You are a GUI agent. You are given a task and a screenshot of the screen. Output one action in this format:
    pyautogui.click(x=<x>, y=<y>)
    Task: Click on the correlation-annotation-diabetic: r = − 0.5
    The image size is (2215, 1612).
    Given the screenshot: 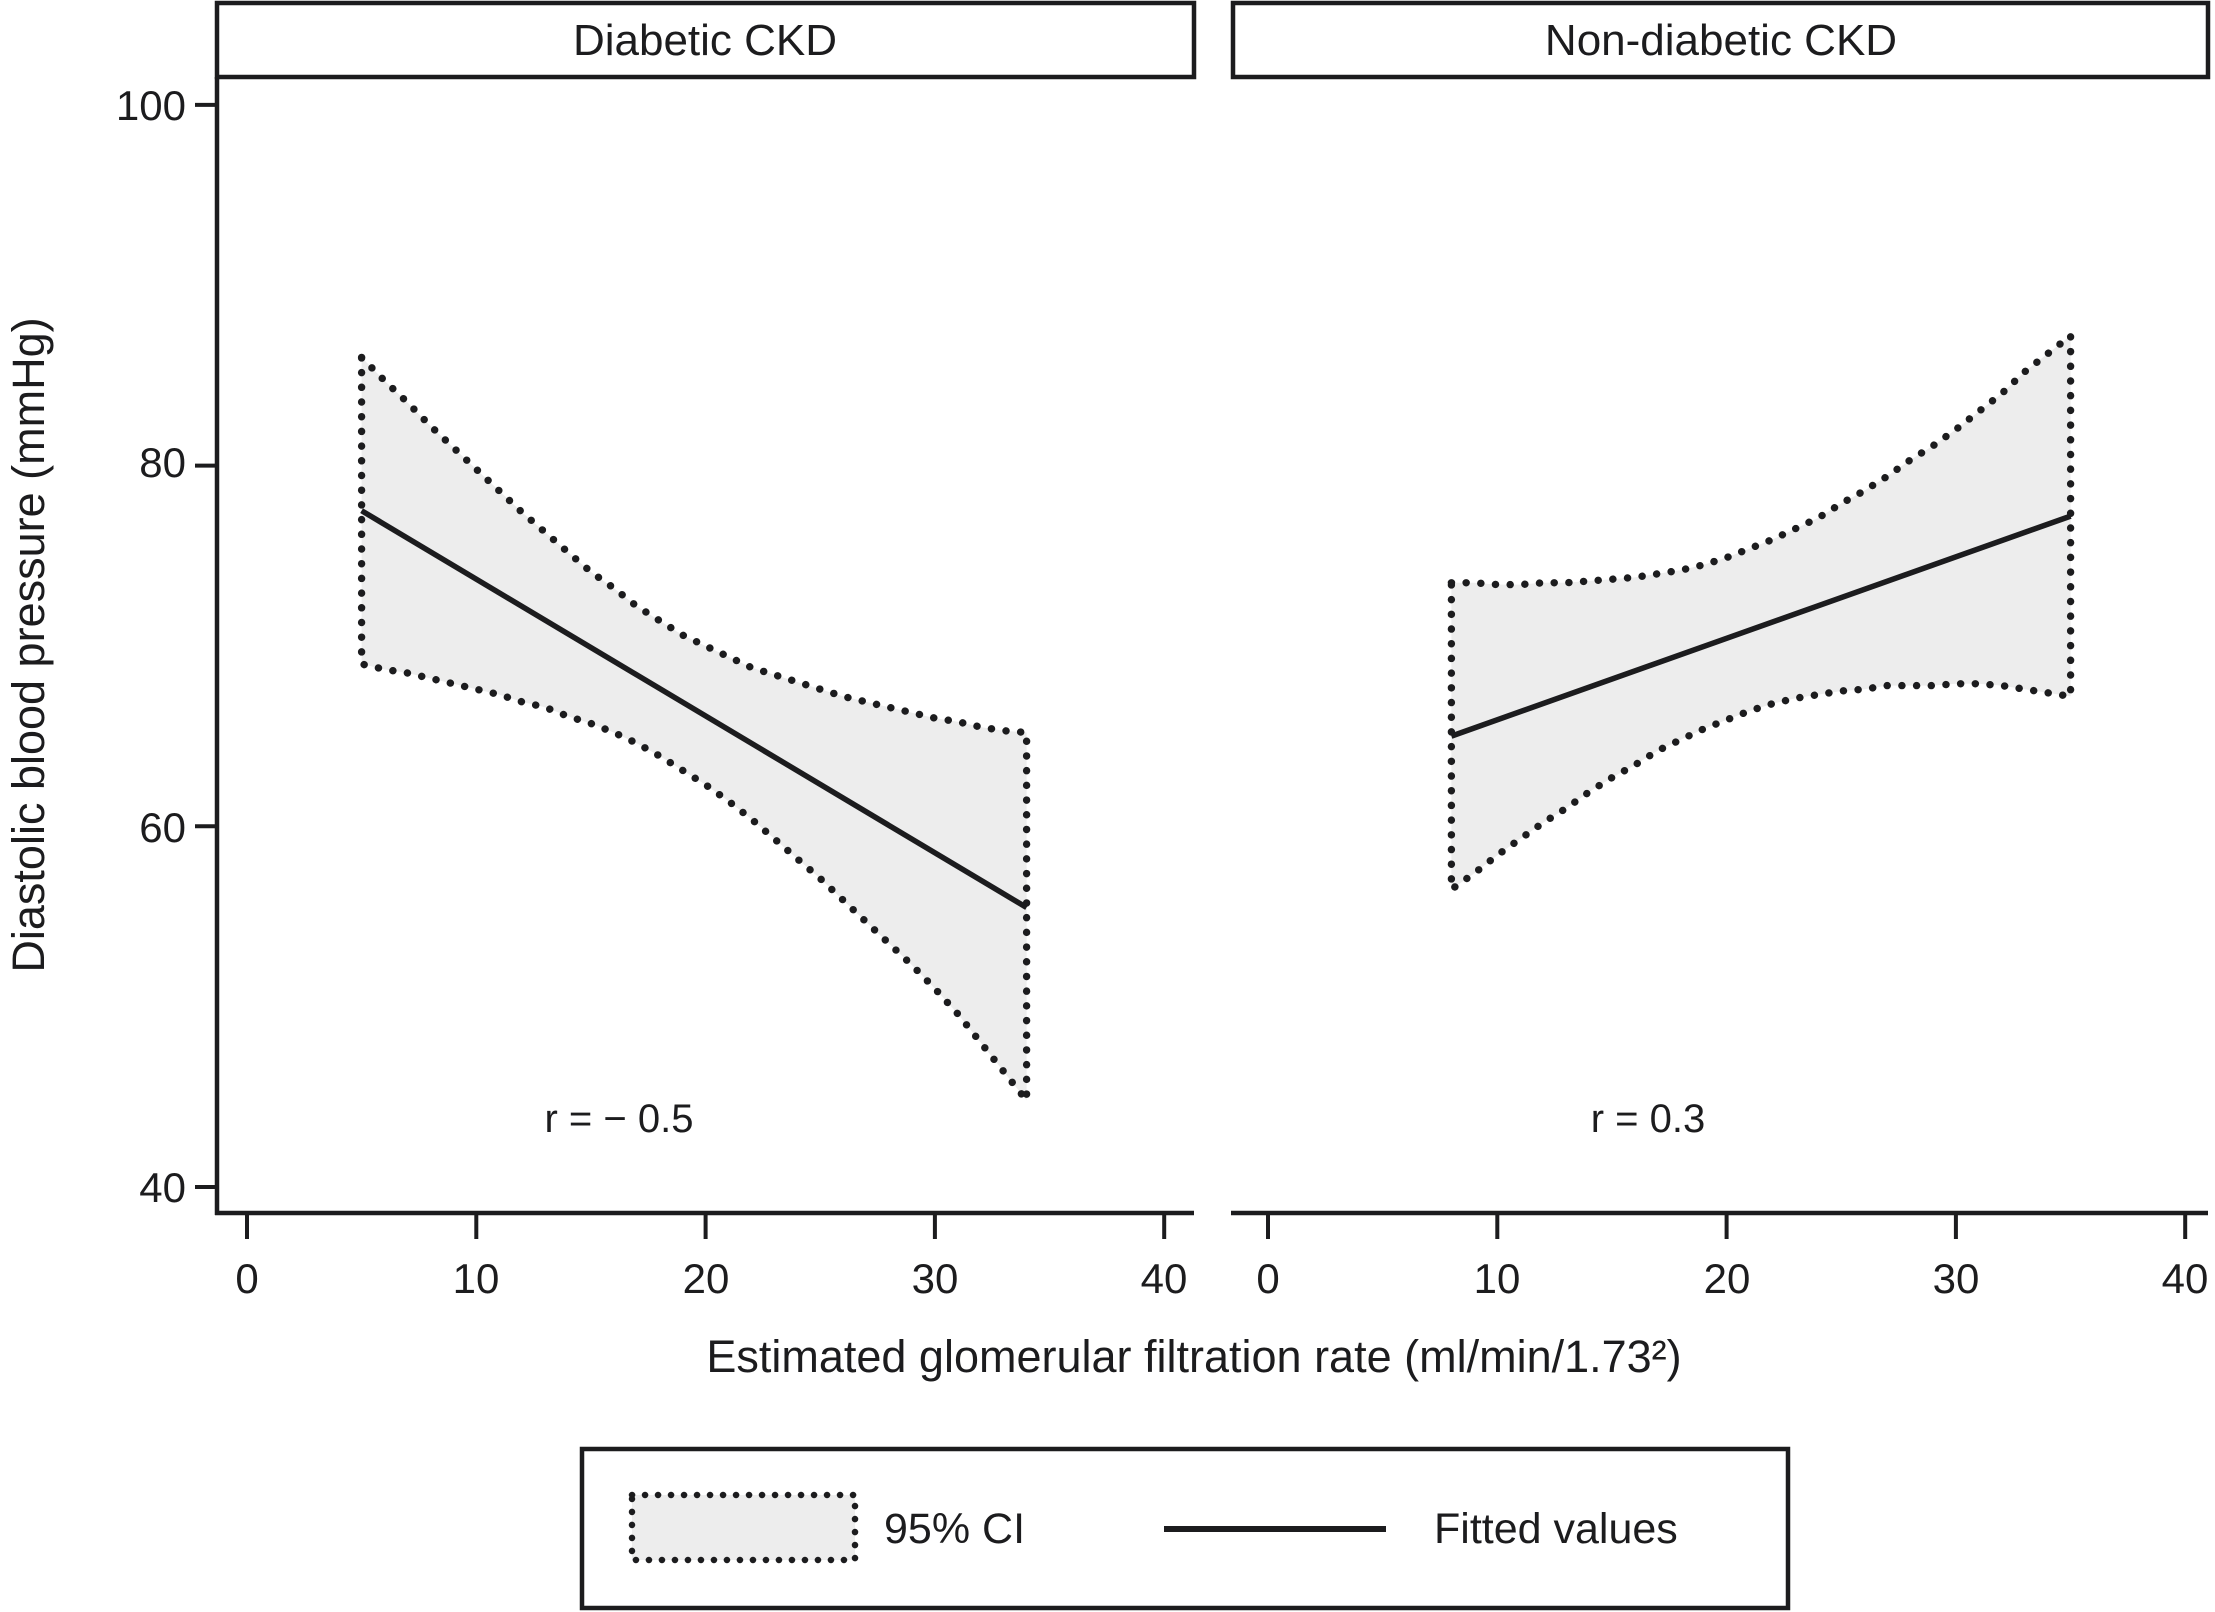 What is the action you would take?
    pyautogui.click(x=619, y=1119)
    